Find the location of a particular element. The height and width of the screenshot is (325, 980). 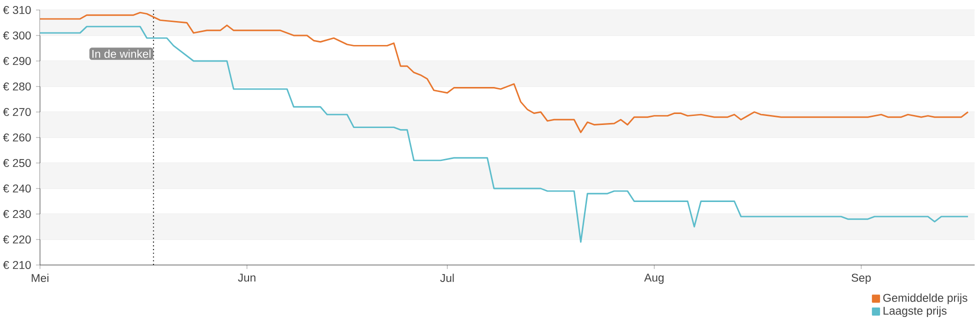

y-tick-label: € 240 is located at coordinates (17, 188).